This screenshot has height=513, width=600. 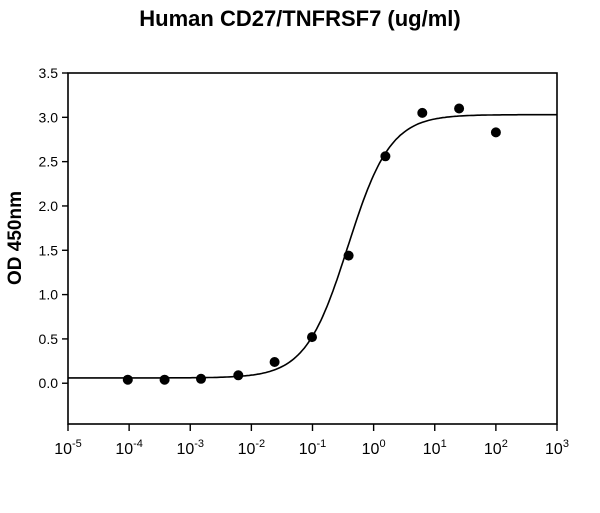 What do you see at coordinates (300, 18) in the screenshot?
I see `chart-title: Human CD27/TNFRSF7 (ug/ml)` at bounding box center [300, 18].